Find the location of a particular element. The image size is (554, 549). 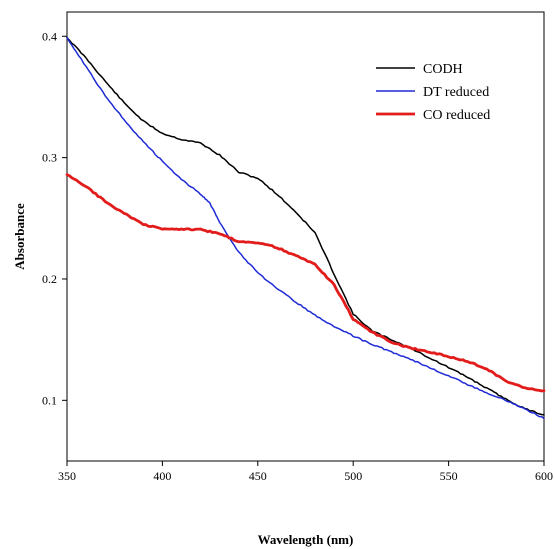

x-tick-label: 600 is located at coordinates (544, 476).